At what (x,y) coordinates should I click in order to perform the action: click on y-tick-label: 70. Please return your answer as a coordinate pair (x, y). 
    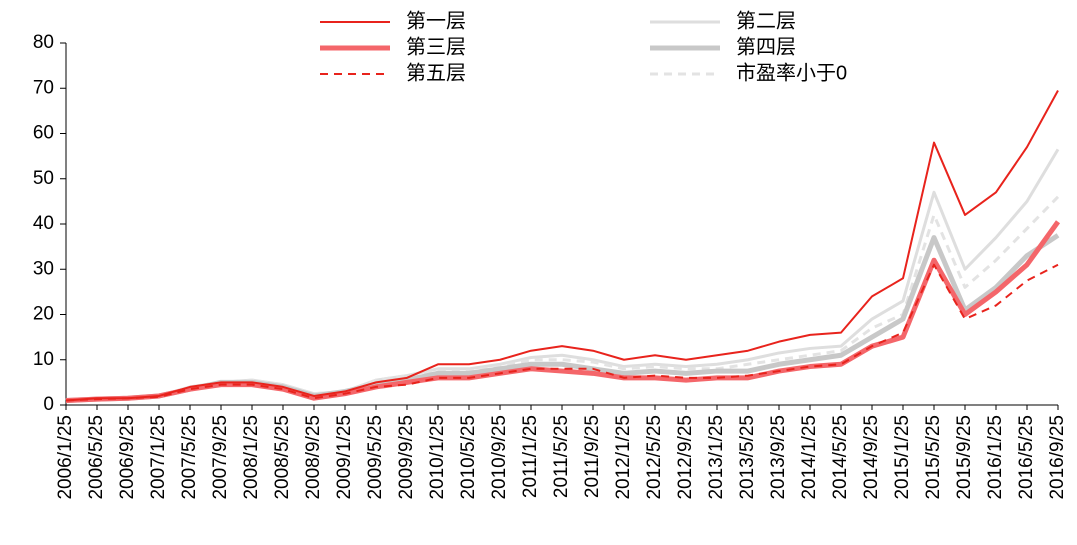
    Looking at the image, I should click on (43, 87).